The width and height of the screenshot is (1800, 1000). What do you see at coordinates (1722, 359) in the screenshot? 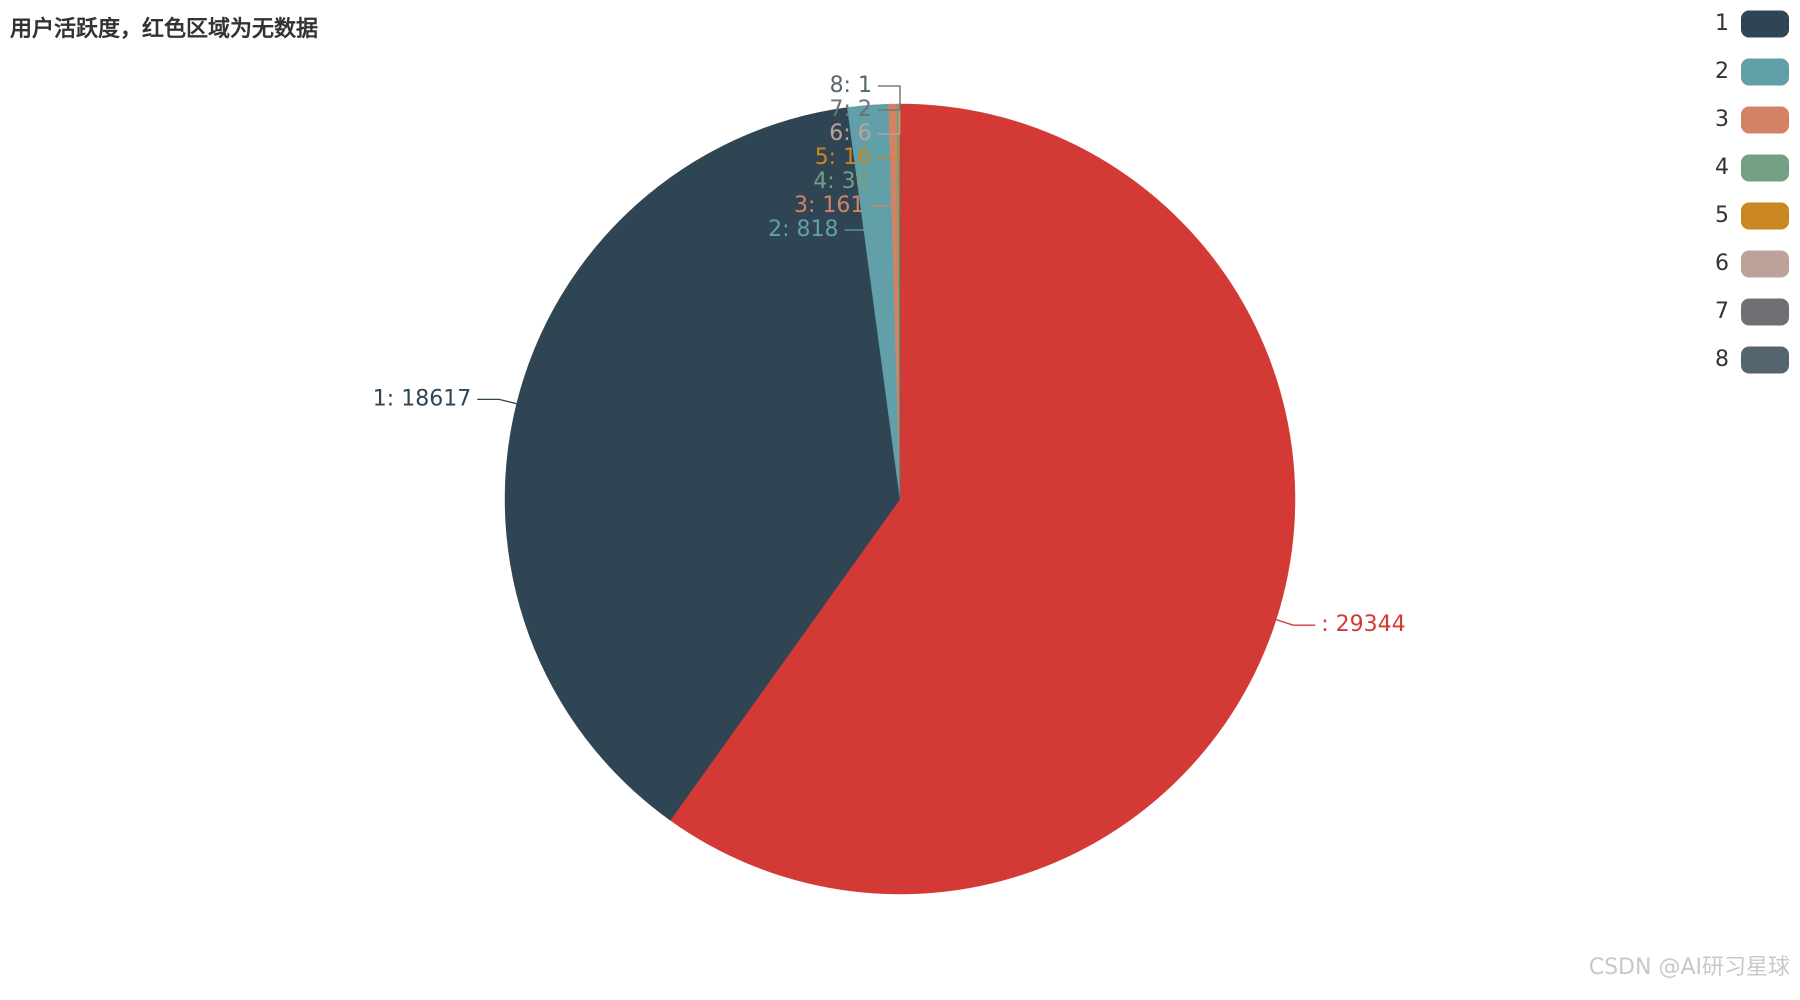
I see `legend-label: 8` at bounding box center [1722, 359].